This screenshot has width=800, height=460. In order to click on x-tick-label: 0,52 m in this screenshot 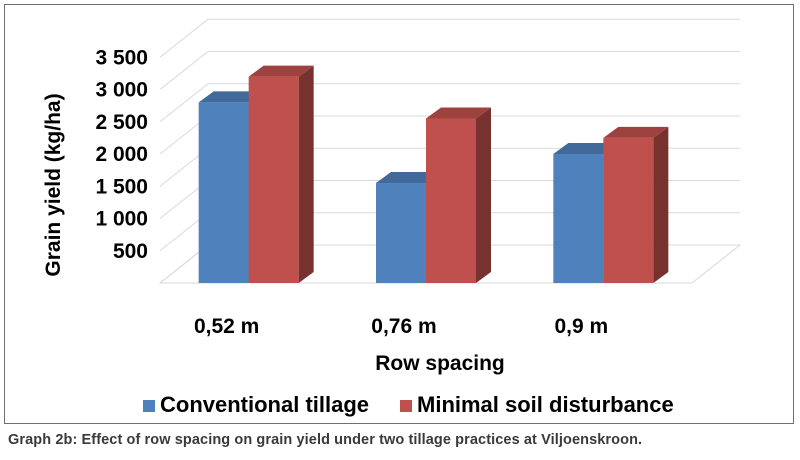, I will do `click(226, 326)`.